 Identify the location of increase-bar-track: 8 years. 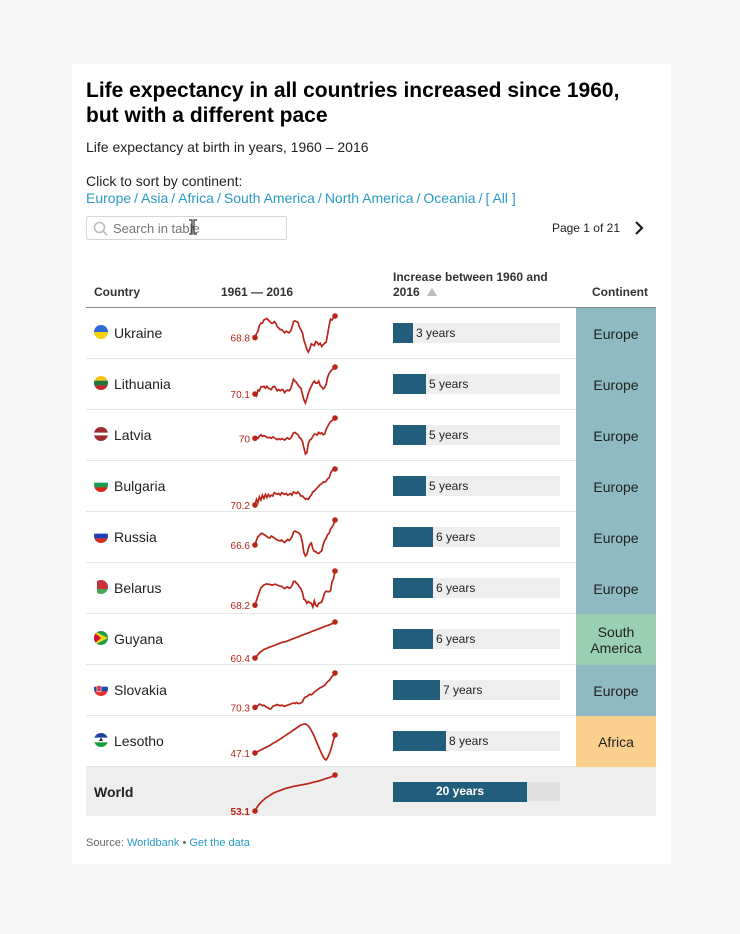
(476, 741).